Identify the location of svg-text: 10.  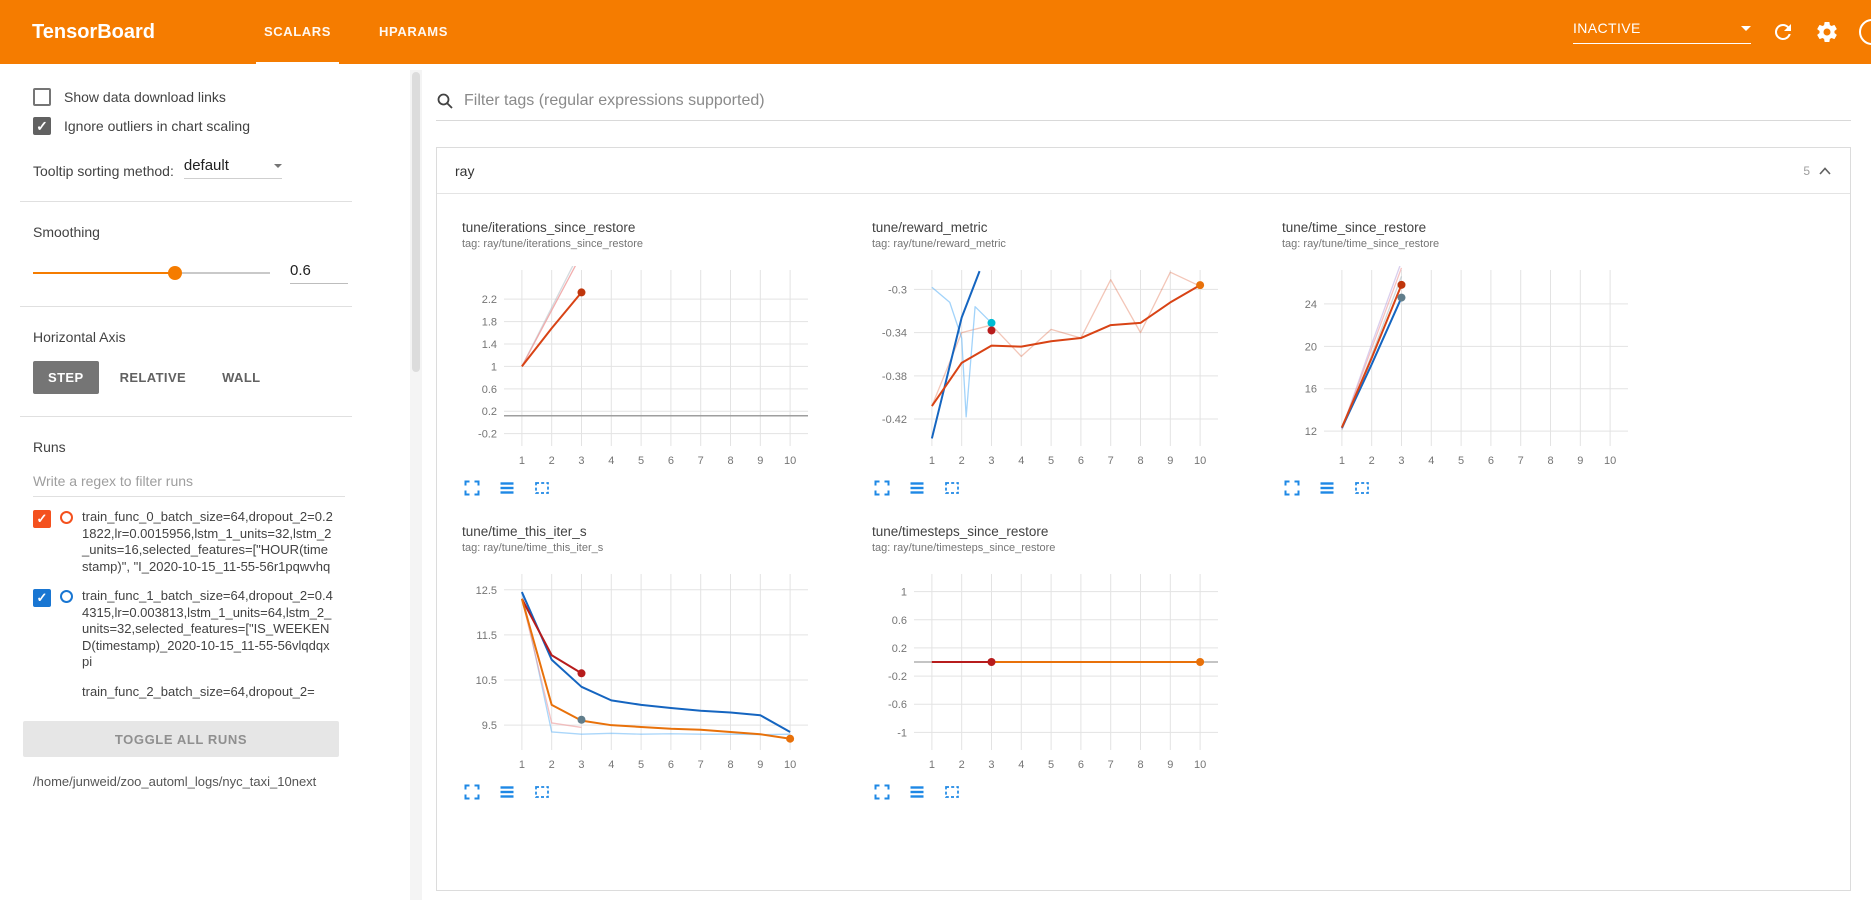
(1200, 765).